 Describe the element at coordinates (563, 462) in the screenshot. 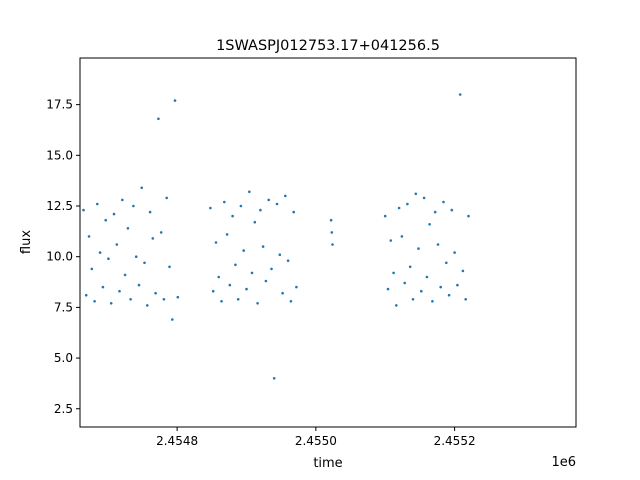

I see `x-axis-offset-label: 1e6` at that location.